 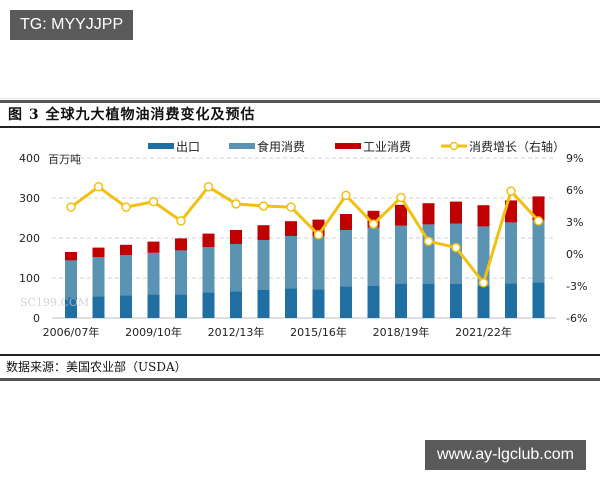 I want to click on legend-label: 消费增长（右轴）, so click(x=517, y=146).